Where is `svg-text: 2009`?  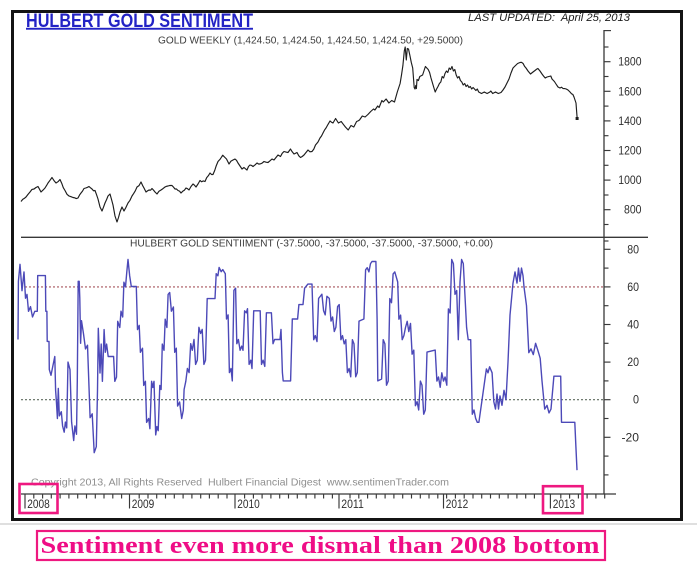 svg-text: 2009 is located at coordinates (143, 504).